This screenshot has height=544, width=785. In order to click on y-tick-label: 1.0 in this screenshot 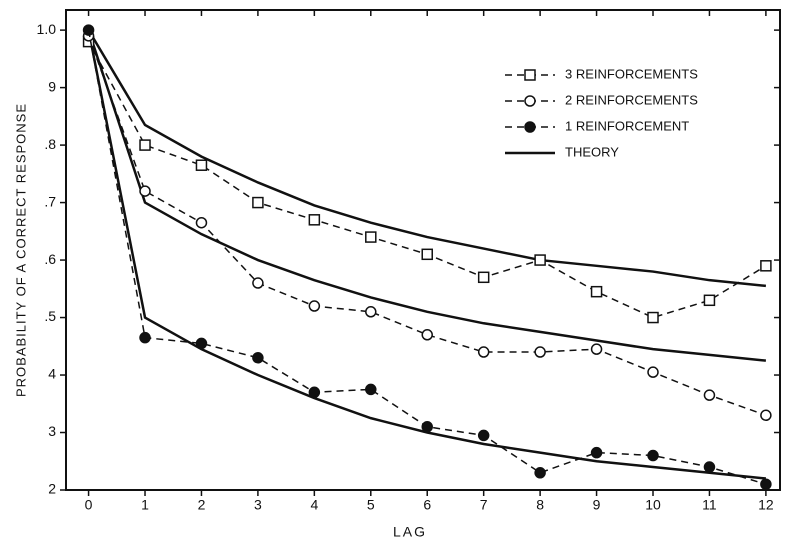, I will do `click(47, 29)`.